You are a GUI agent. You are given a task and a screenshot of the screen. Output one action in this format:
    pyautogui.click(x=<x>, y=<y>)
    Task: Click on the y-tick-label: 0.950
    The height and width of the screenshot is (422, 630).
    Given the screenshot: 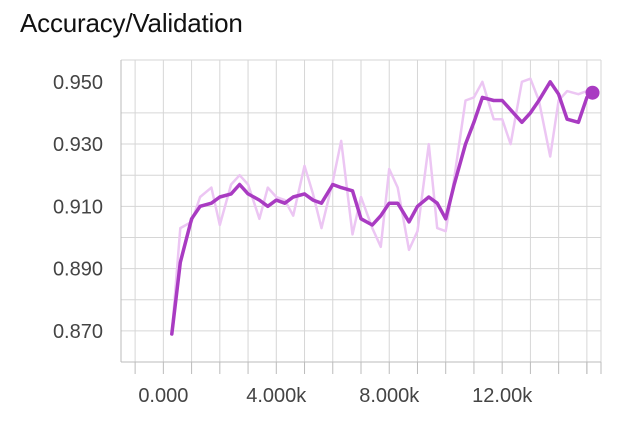 What is the action you would take?
    pyautogui.click(x=78, y=83)
    